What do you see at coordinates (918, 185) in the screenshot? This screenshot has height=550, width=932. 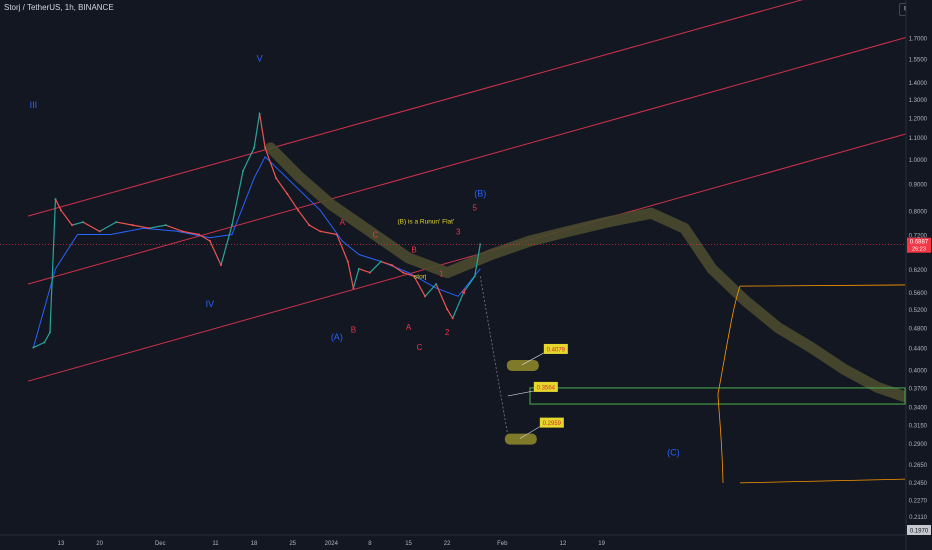 I see `y-tick-label: 0.9000` at bounding box center [918, 185].